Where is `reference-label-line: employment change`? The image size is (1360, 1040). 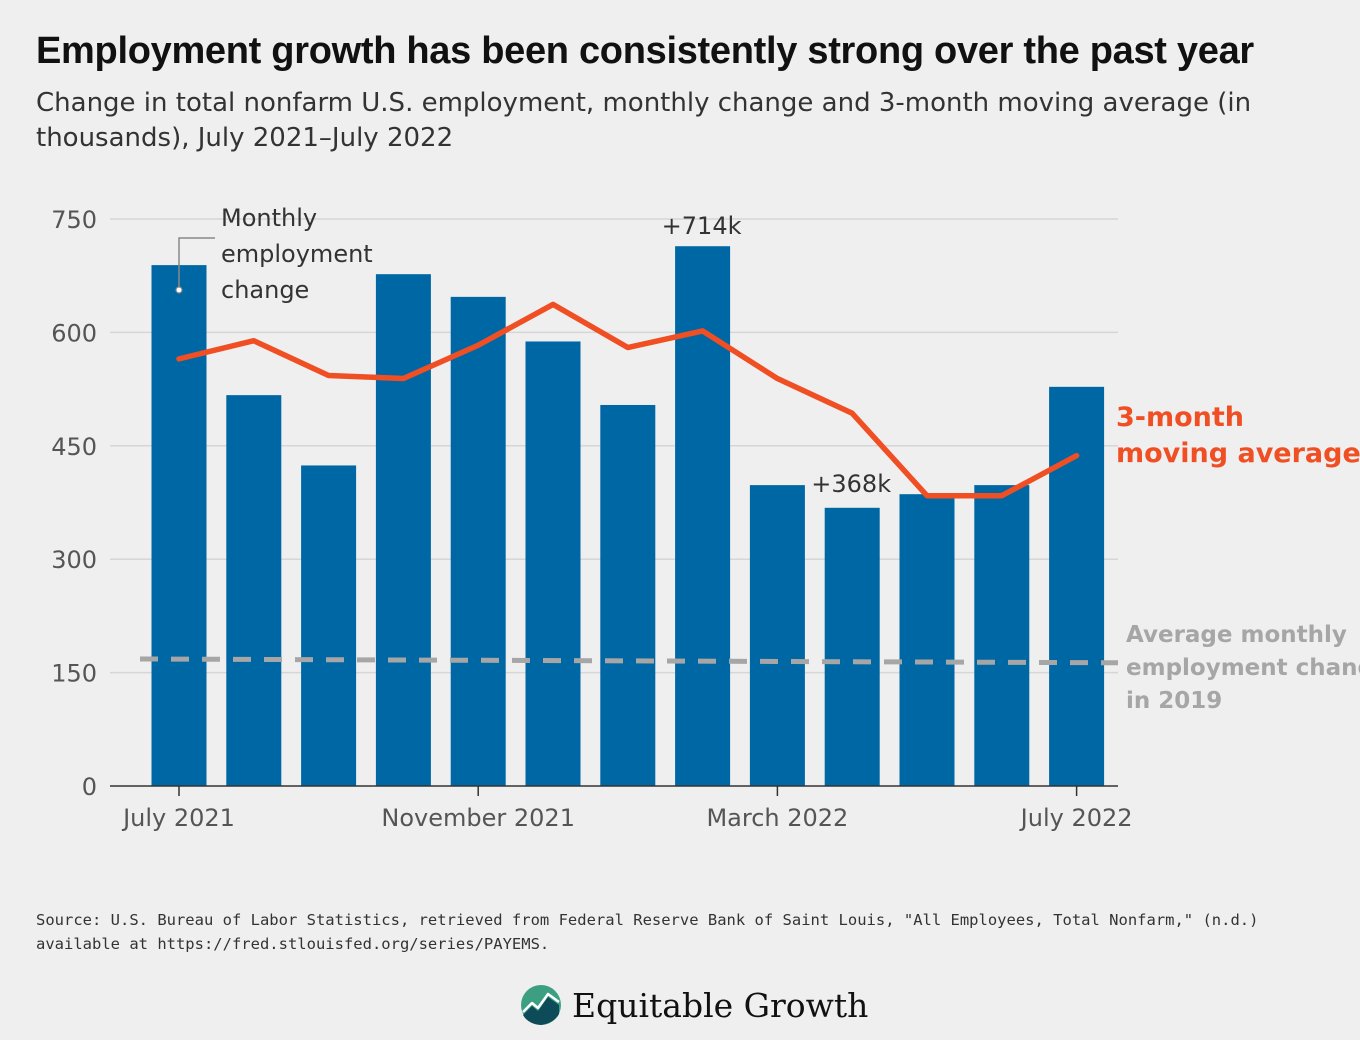 reference-label-line: employment change is located at coordinates (1243, 668).